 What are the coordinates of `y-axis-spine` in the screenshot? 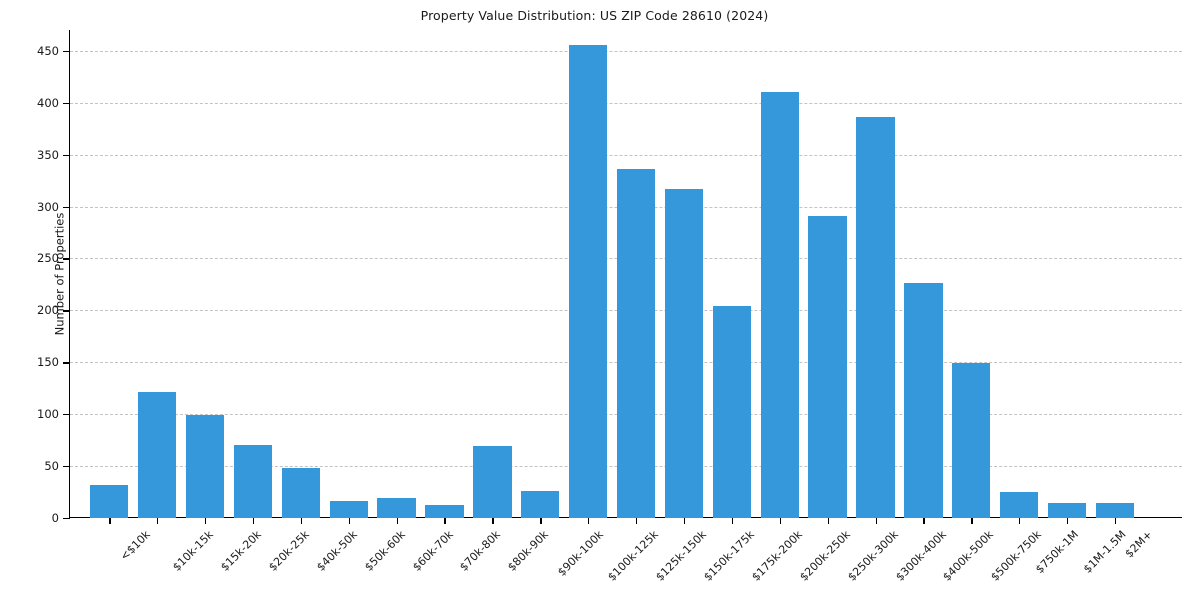 It's located at (70, 274).